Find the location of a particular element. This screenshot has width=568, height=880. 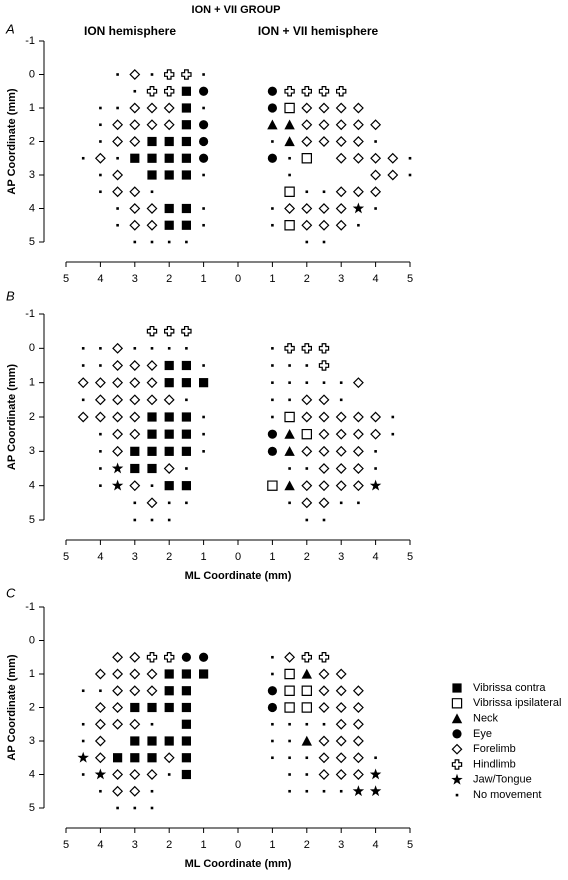

y-tick-label: 3 is located at coordinates (32, 175).